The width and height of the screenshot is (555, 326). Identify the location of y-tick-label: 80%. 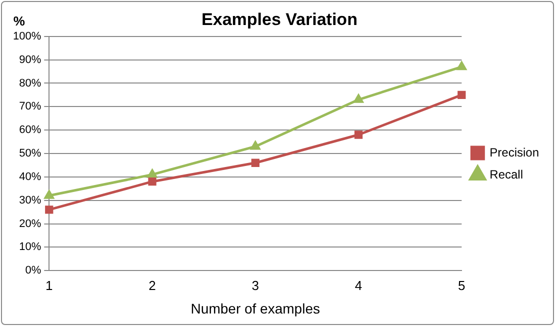
(30, 83).